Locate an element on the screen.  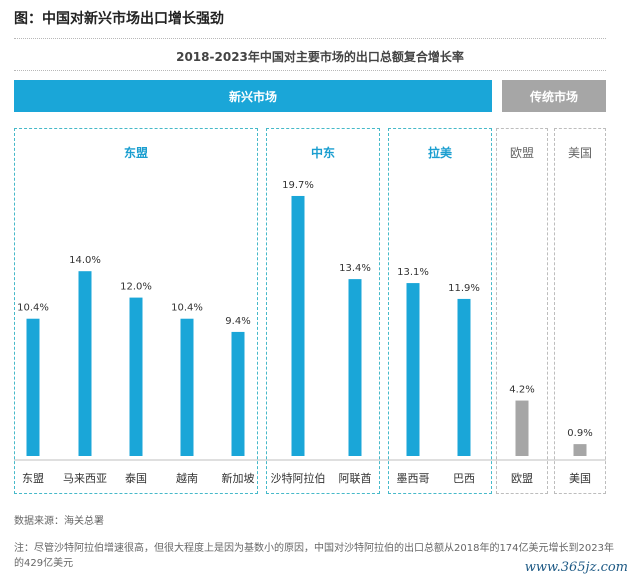
chart-title: 2018-2023年中国对主要市场的出口总额复合增长率 is located at coordinates (320, 57).